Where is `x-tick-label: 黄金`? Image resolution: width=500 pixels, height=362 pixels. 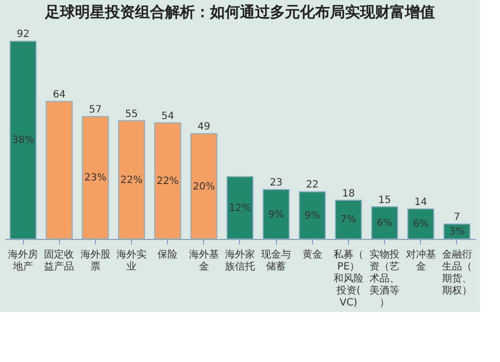
x-tick-label: 黄金 is located at coordinates (312, 254).